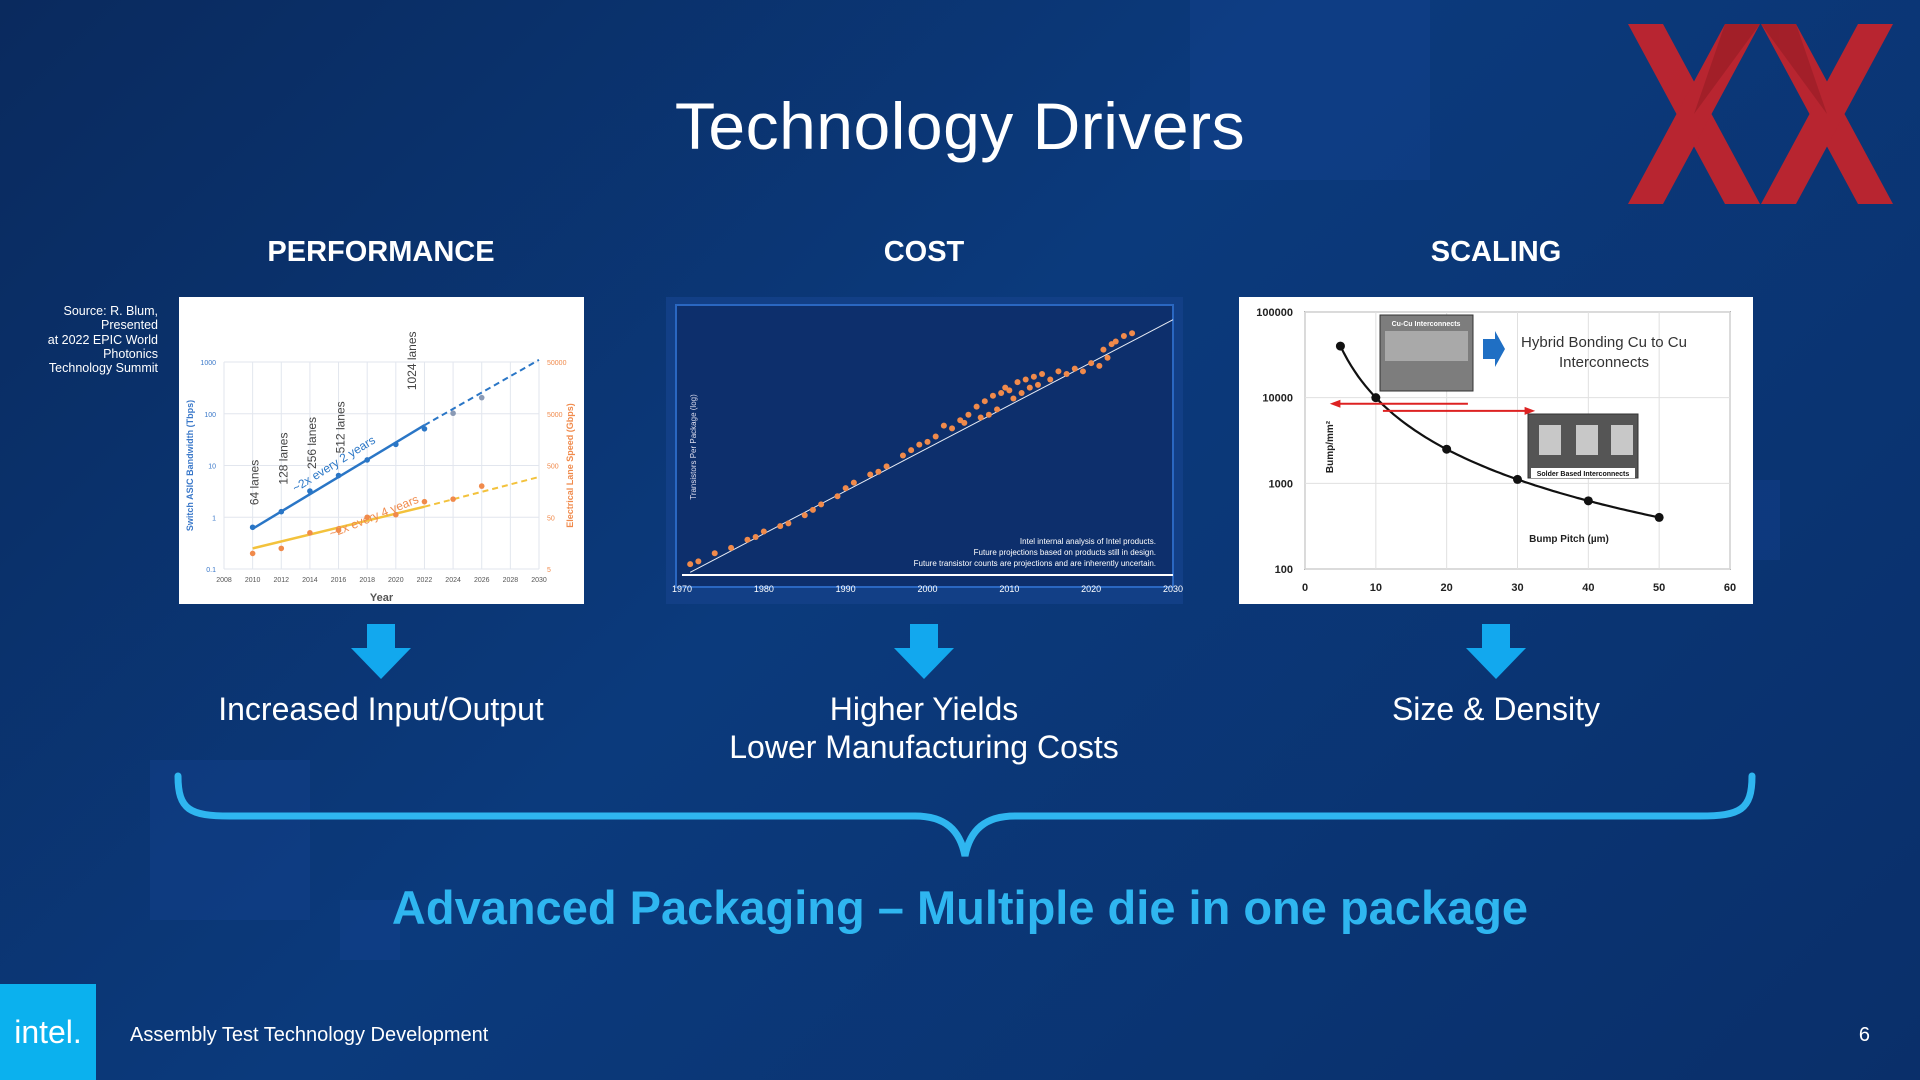 This screenshot has height=1080, width=1920. I want to click on down-arrow-icon, so click(924, 651).